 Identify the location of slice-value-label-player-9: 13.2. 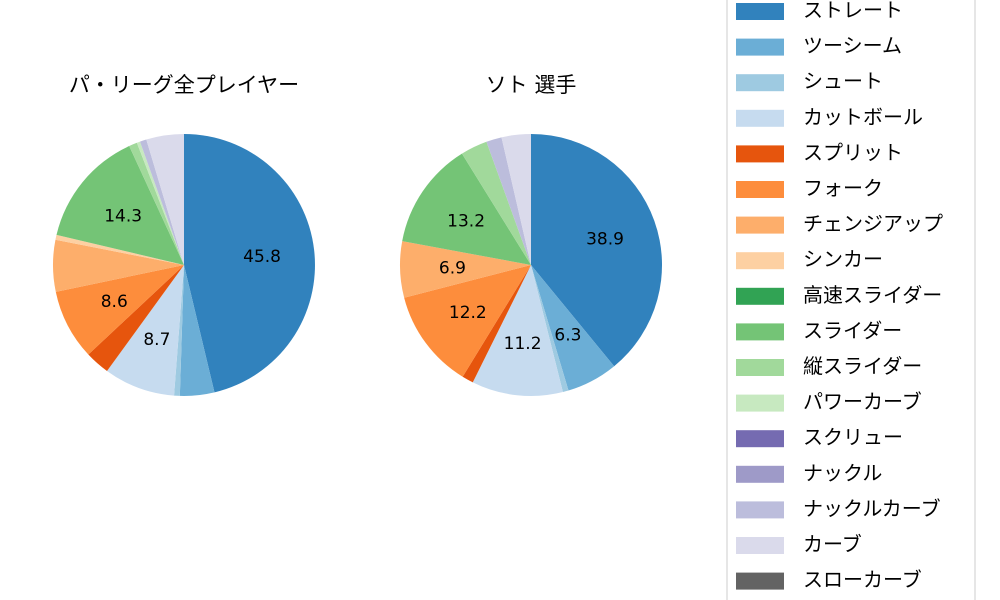
(466, 222).